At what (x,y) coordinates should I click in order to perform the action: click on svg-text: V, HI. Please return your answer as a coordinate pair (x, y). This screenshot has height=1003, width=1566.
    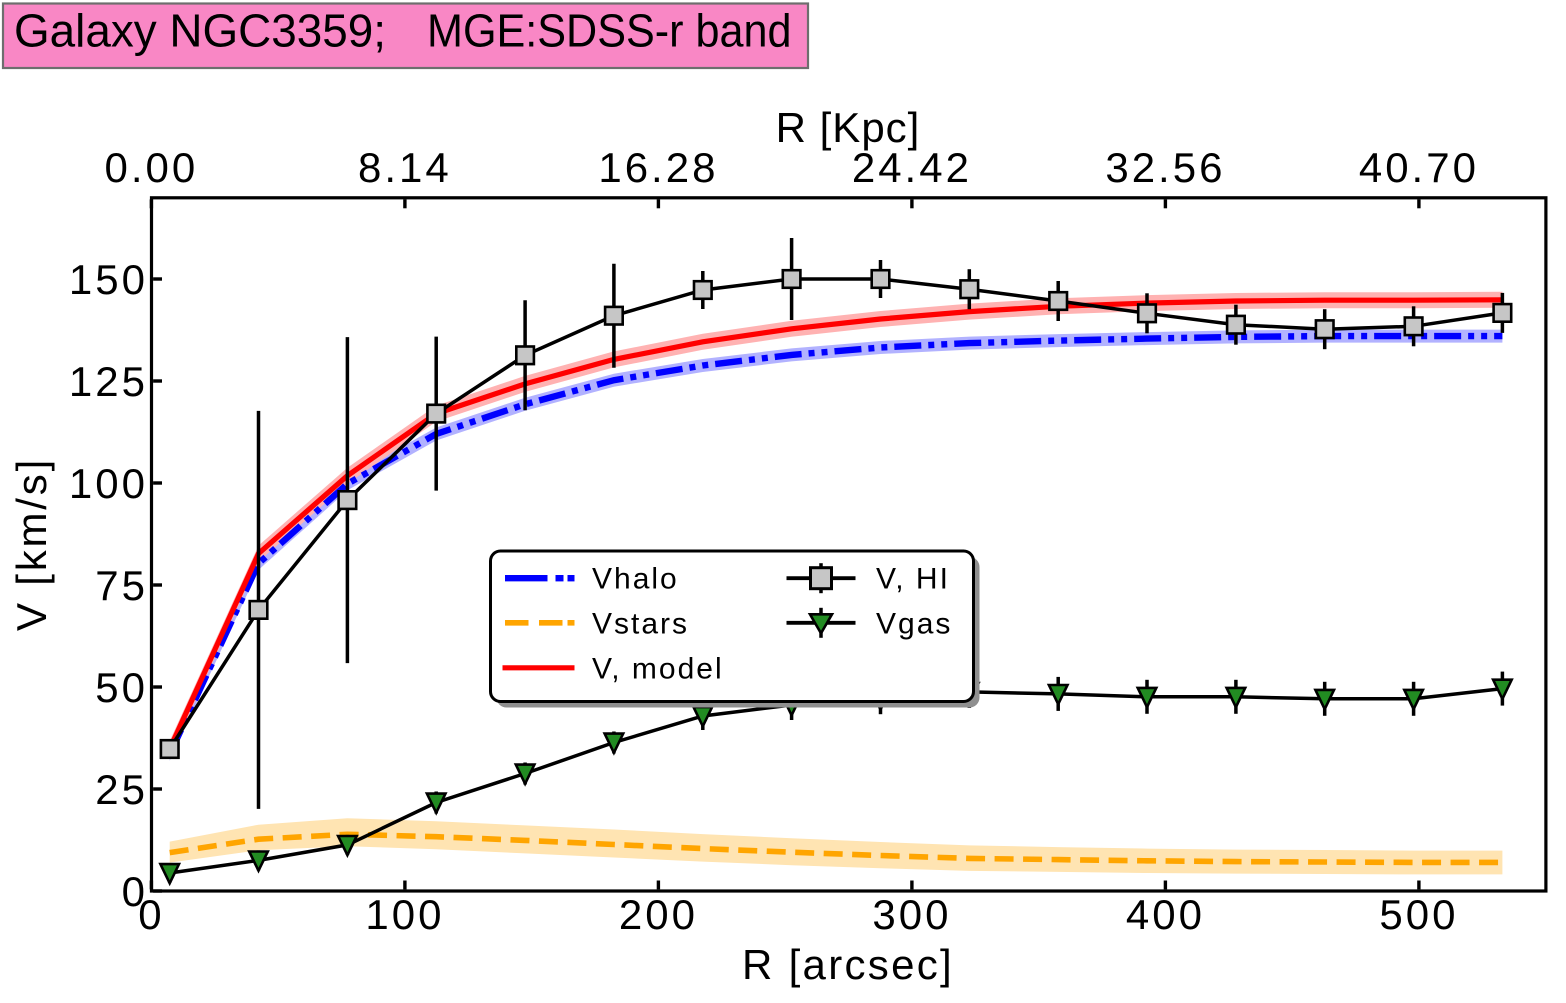
    Looking at the image, I should click on (913, 579).